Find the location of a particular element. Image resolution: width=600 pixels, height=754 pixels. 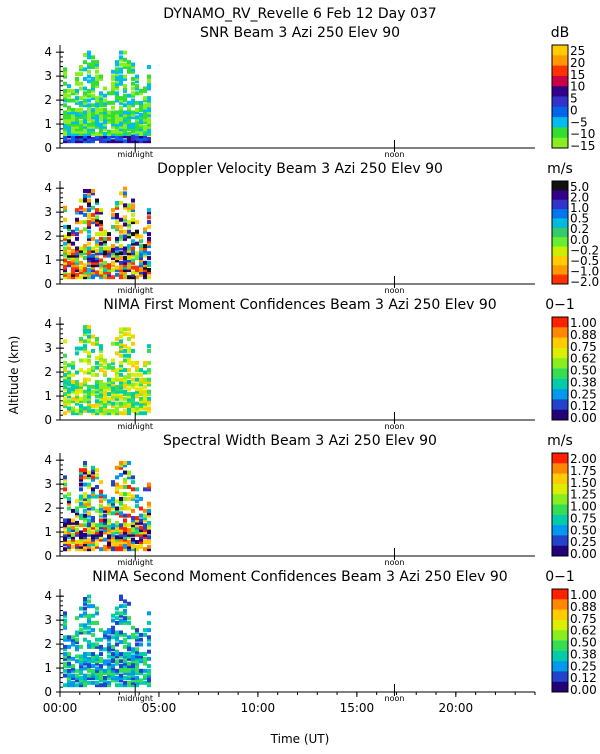

x-tick-label: 10:00 is located at coordinates (258, 708).